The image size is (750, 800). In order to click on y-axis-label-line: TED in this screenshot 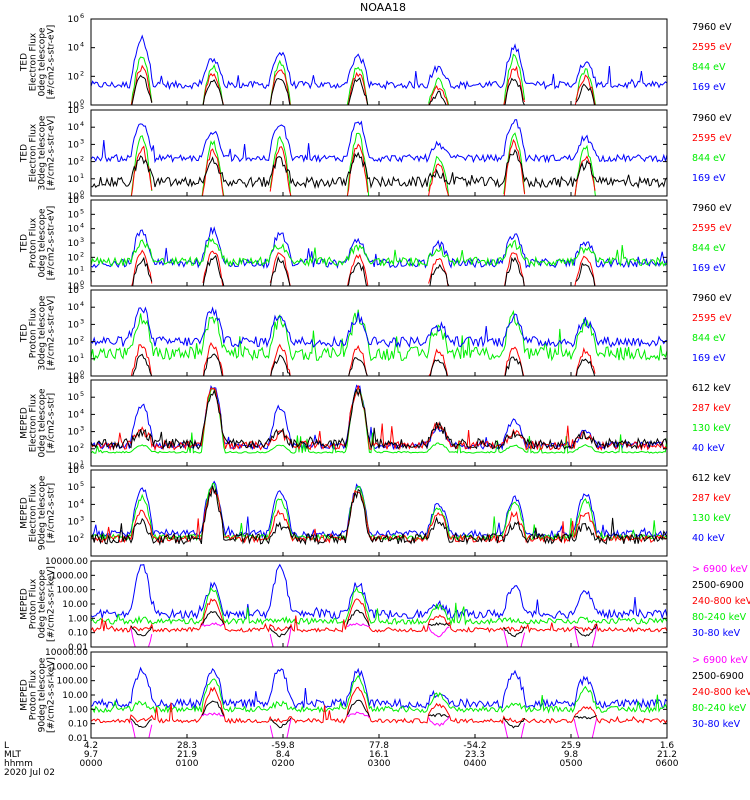, I will do `click(25, 333)`.